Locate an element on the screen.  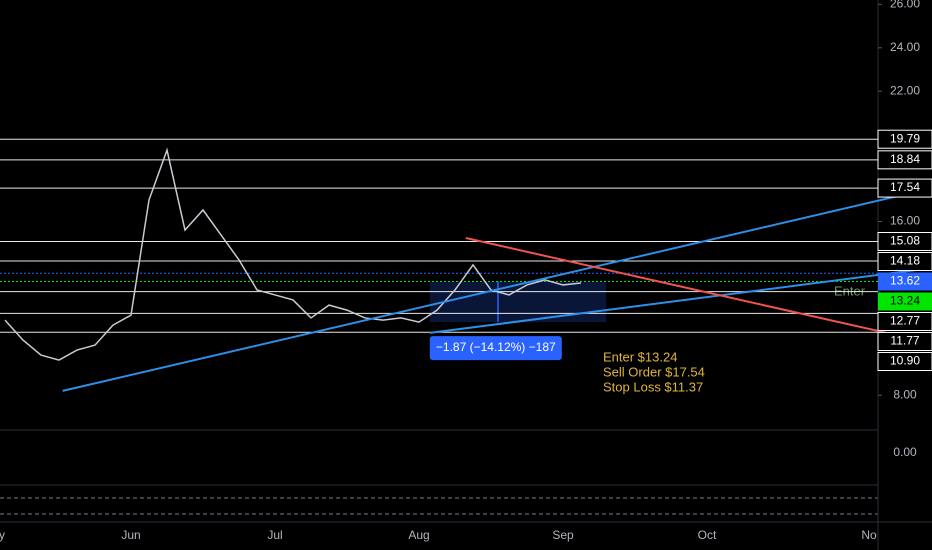
x-tick-label: Oct is located at coordinates (707, 535).